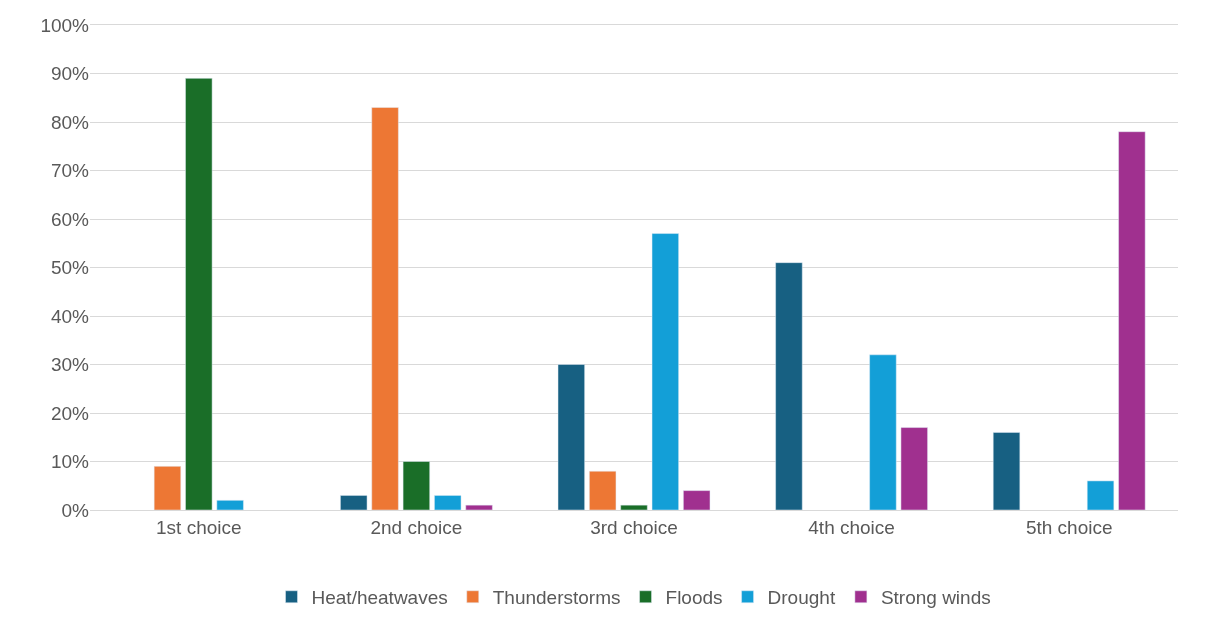  I want to click on legend-label: Floods, so click(694, 598).